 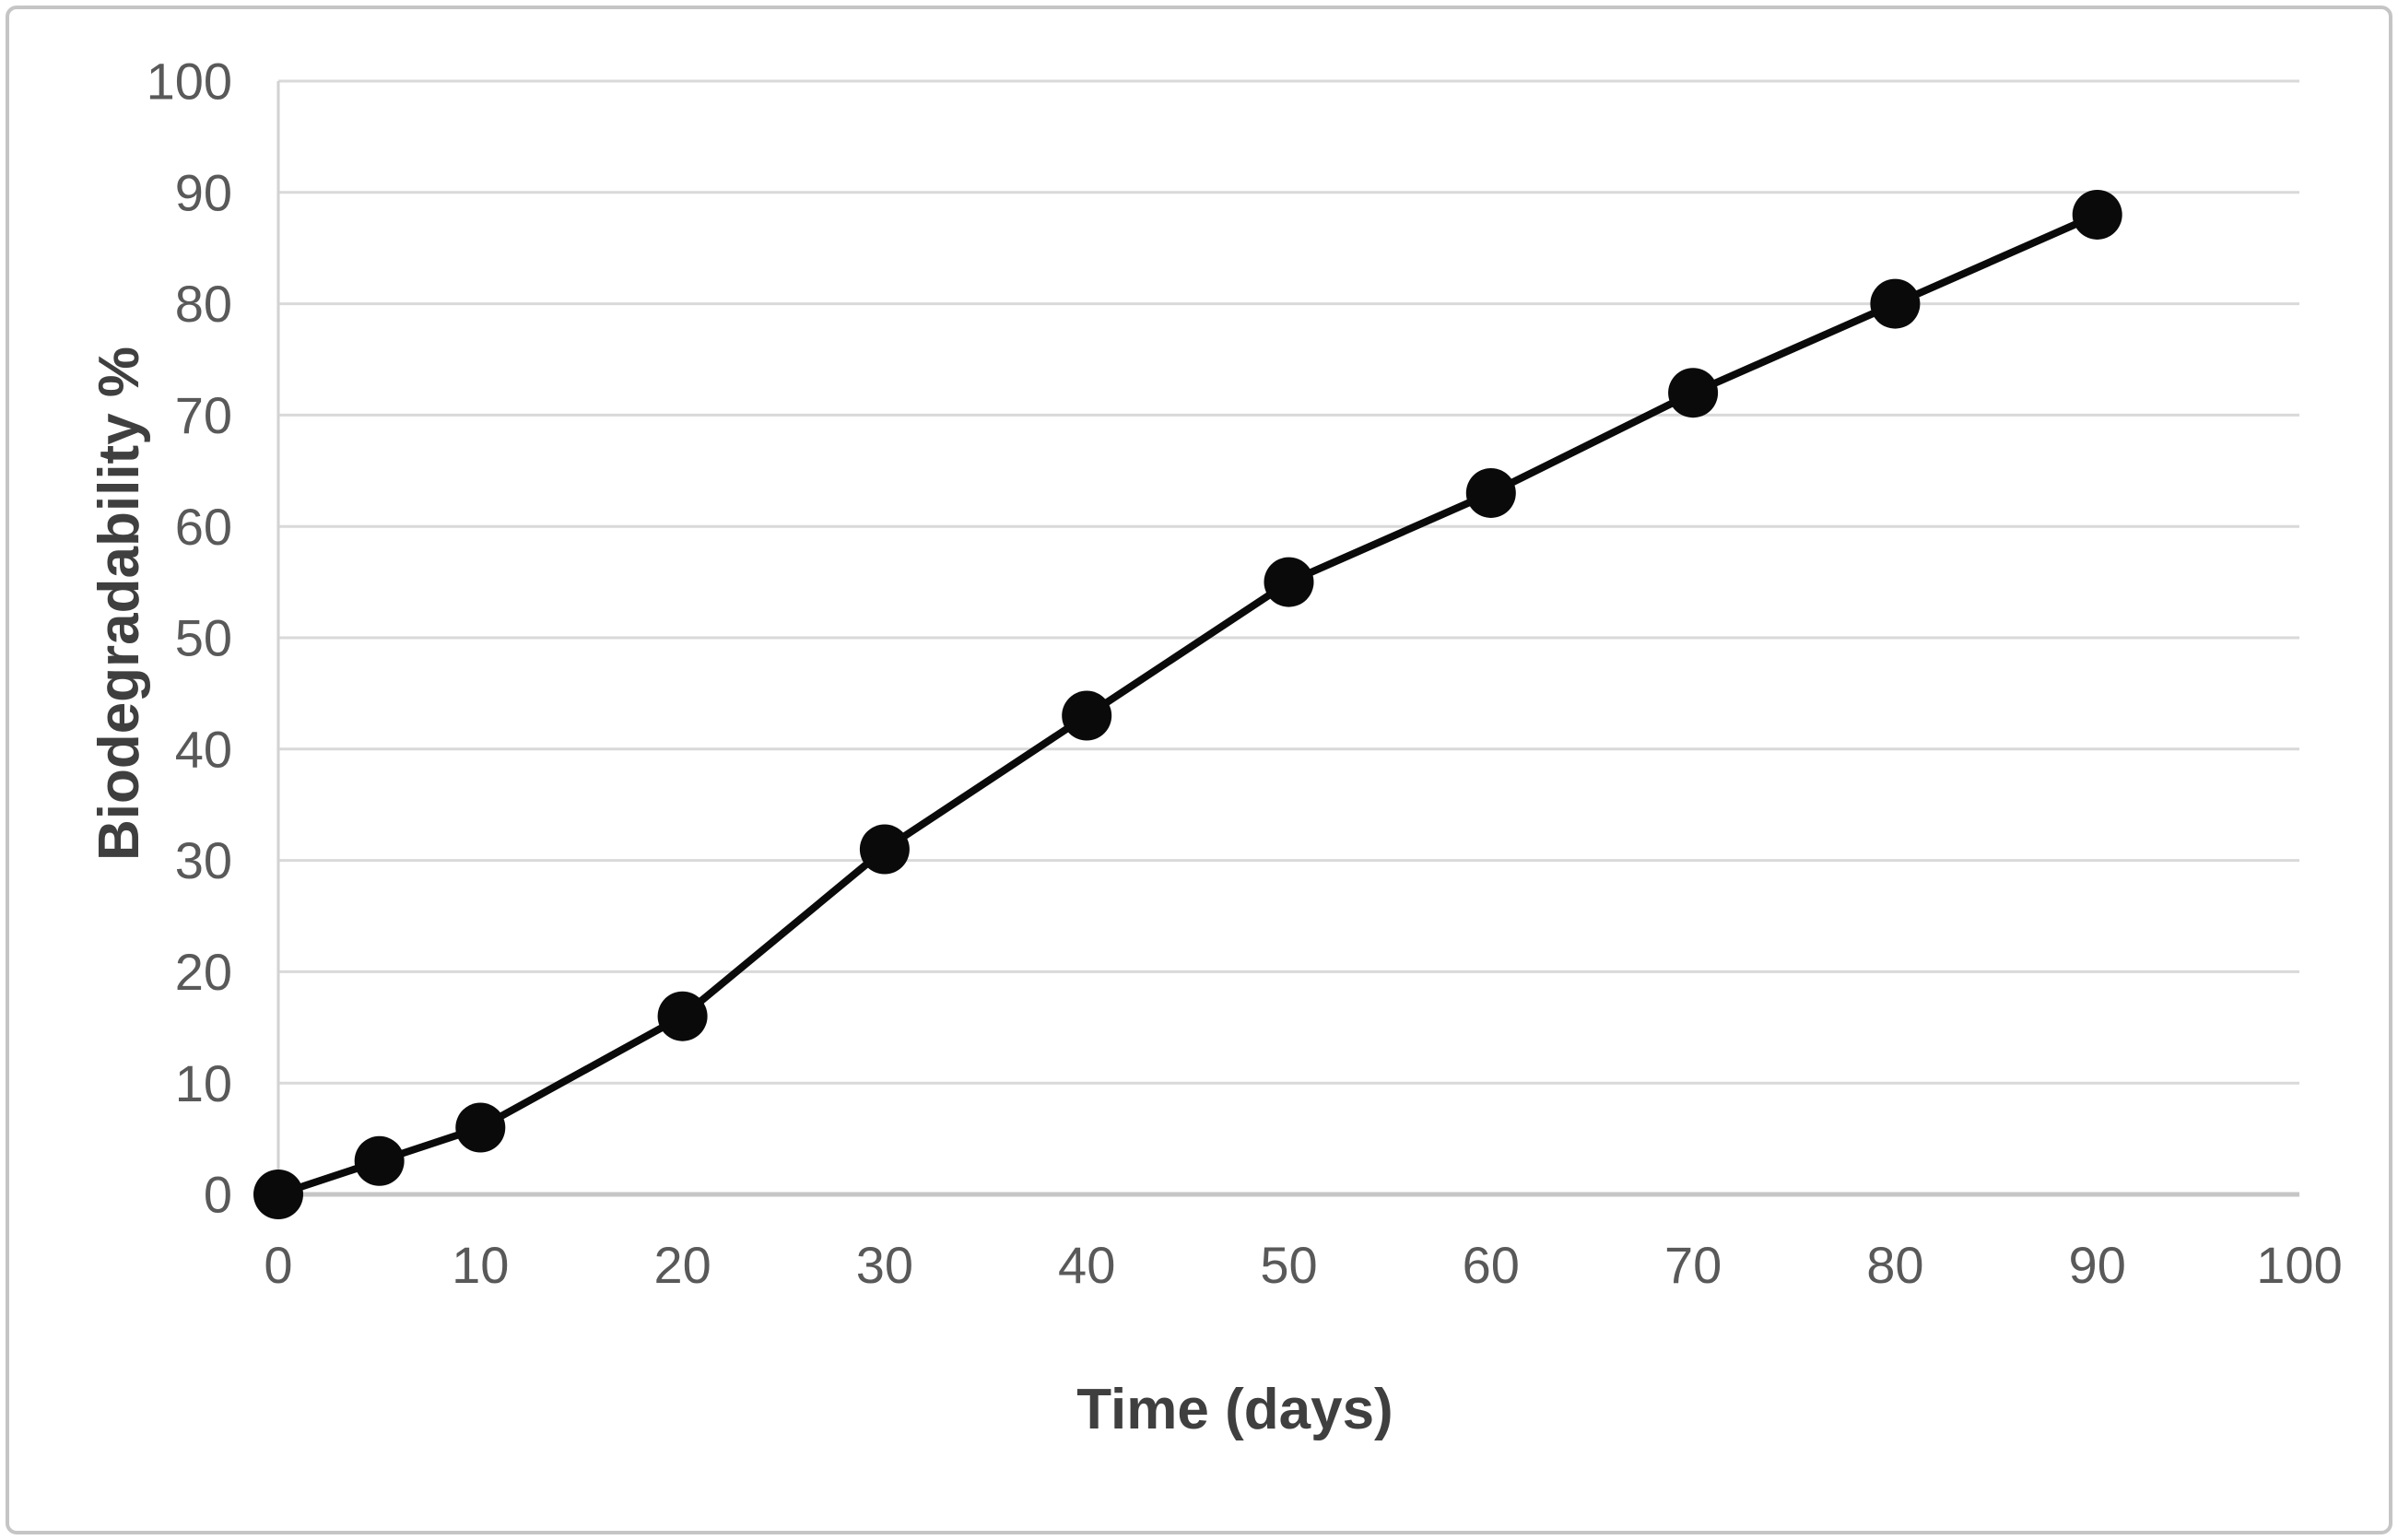 I want to click on x-axis-title: Time (days), so click(x=1234, y=1409).